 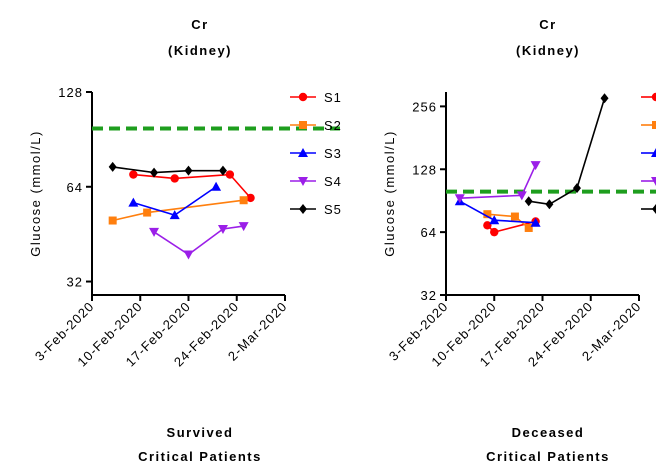 What do you see at coordinates (648, 181) in the screenshot?
I see `legend-item-S4` at bounding box center [648, 181].